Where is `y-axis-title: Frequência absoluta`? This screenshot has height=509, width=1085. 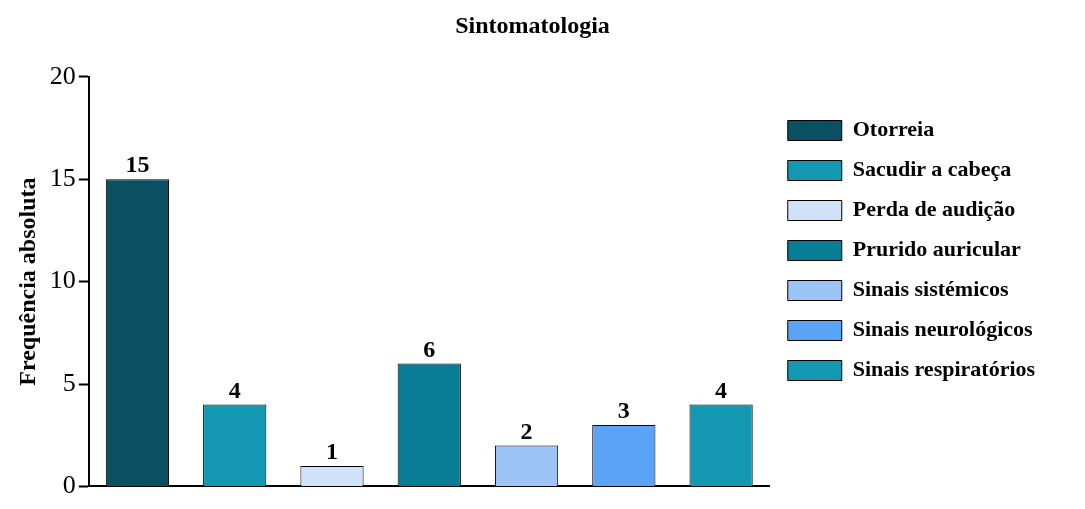 y-axis-title: Frequência absoluta is located at coordinates (26, 281).